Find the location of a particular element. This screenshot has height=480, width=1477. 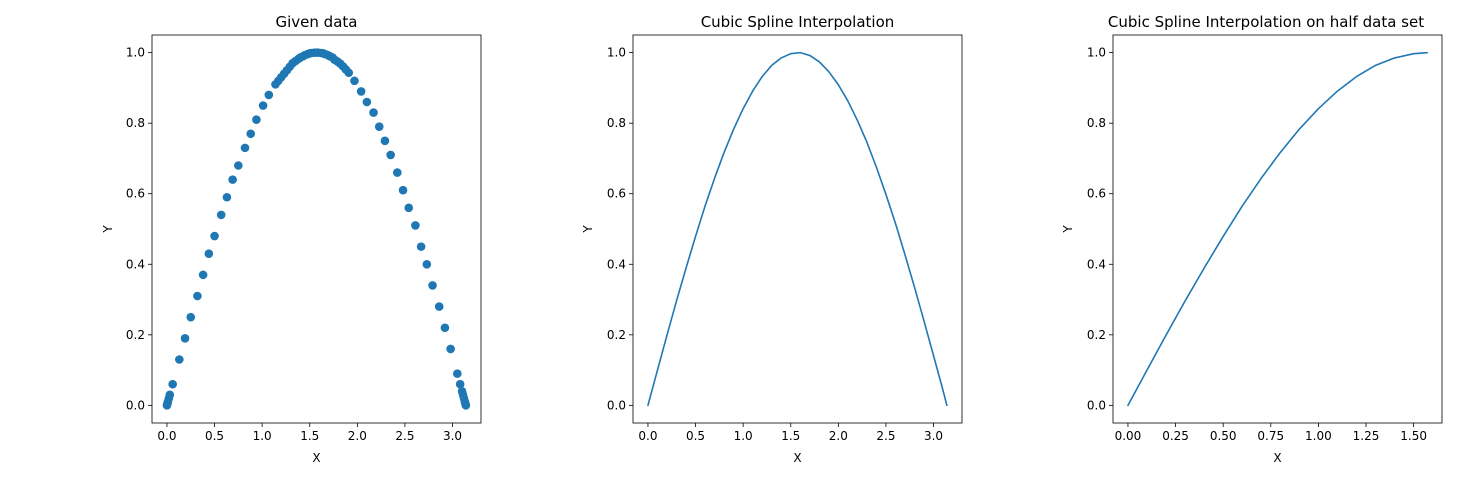

cubic-spline-xlabel: X is located at coordinates (797, 458).